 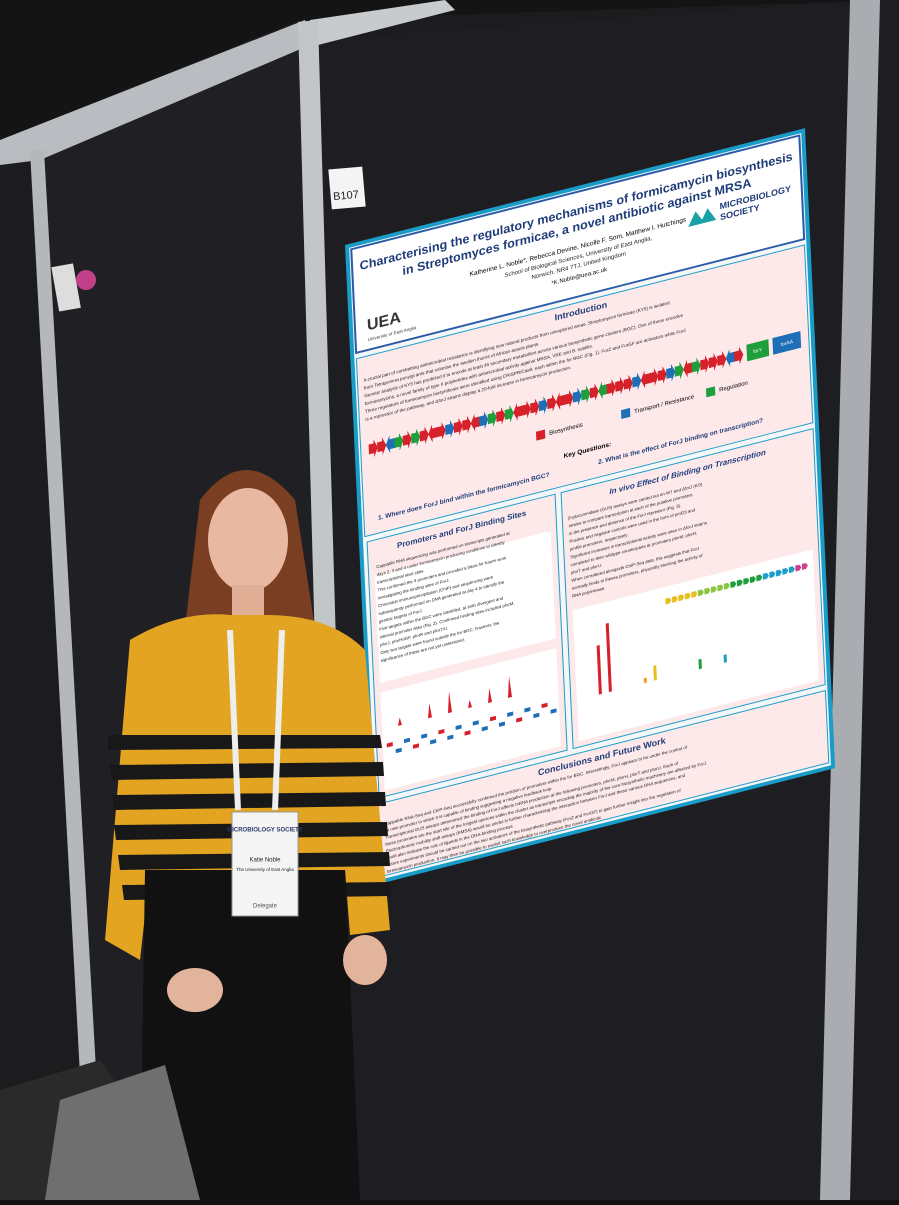 I want to click on badge, so click(x=265, y=864).